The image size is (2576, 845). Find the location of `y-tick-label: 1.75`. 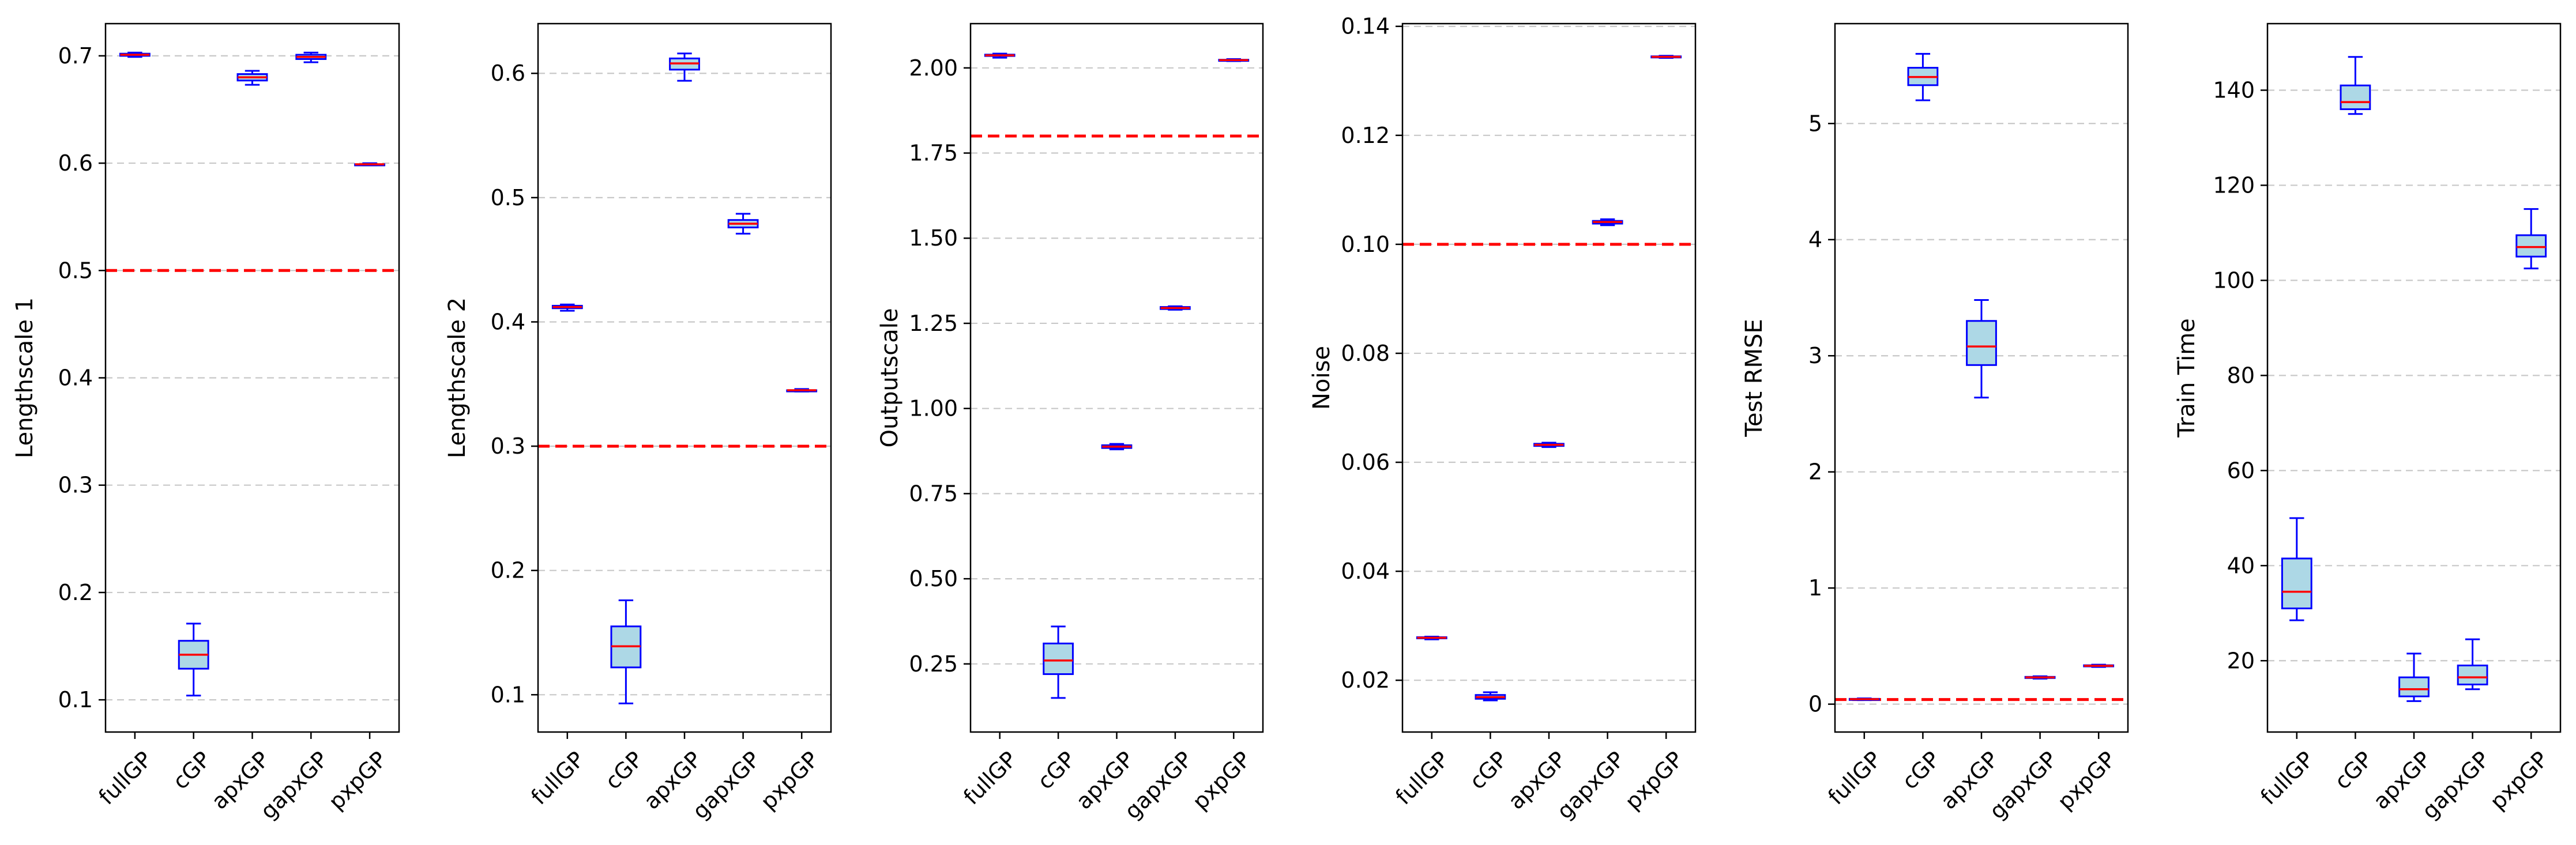

y-tick-label: 1.75 is located at coordinates (933, 154).